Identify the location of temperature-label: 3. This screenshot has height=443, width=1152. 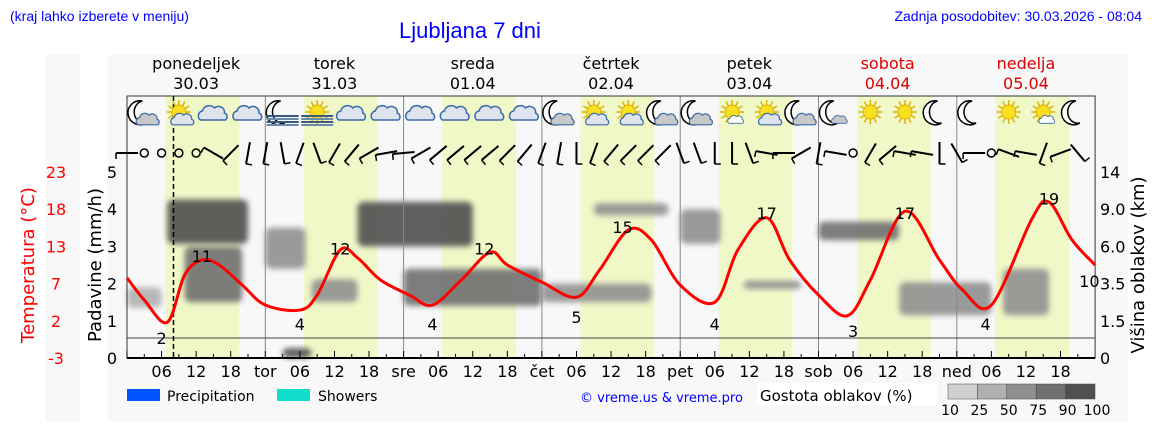
(853, 331).